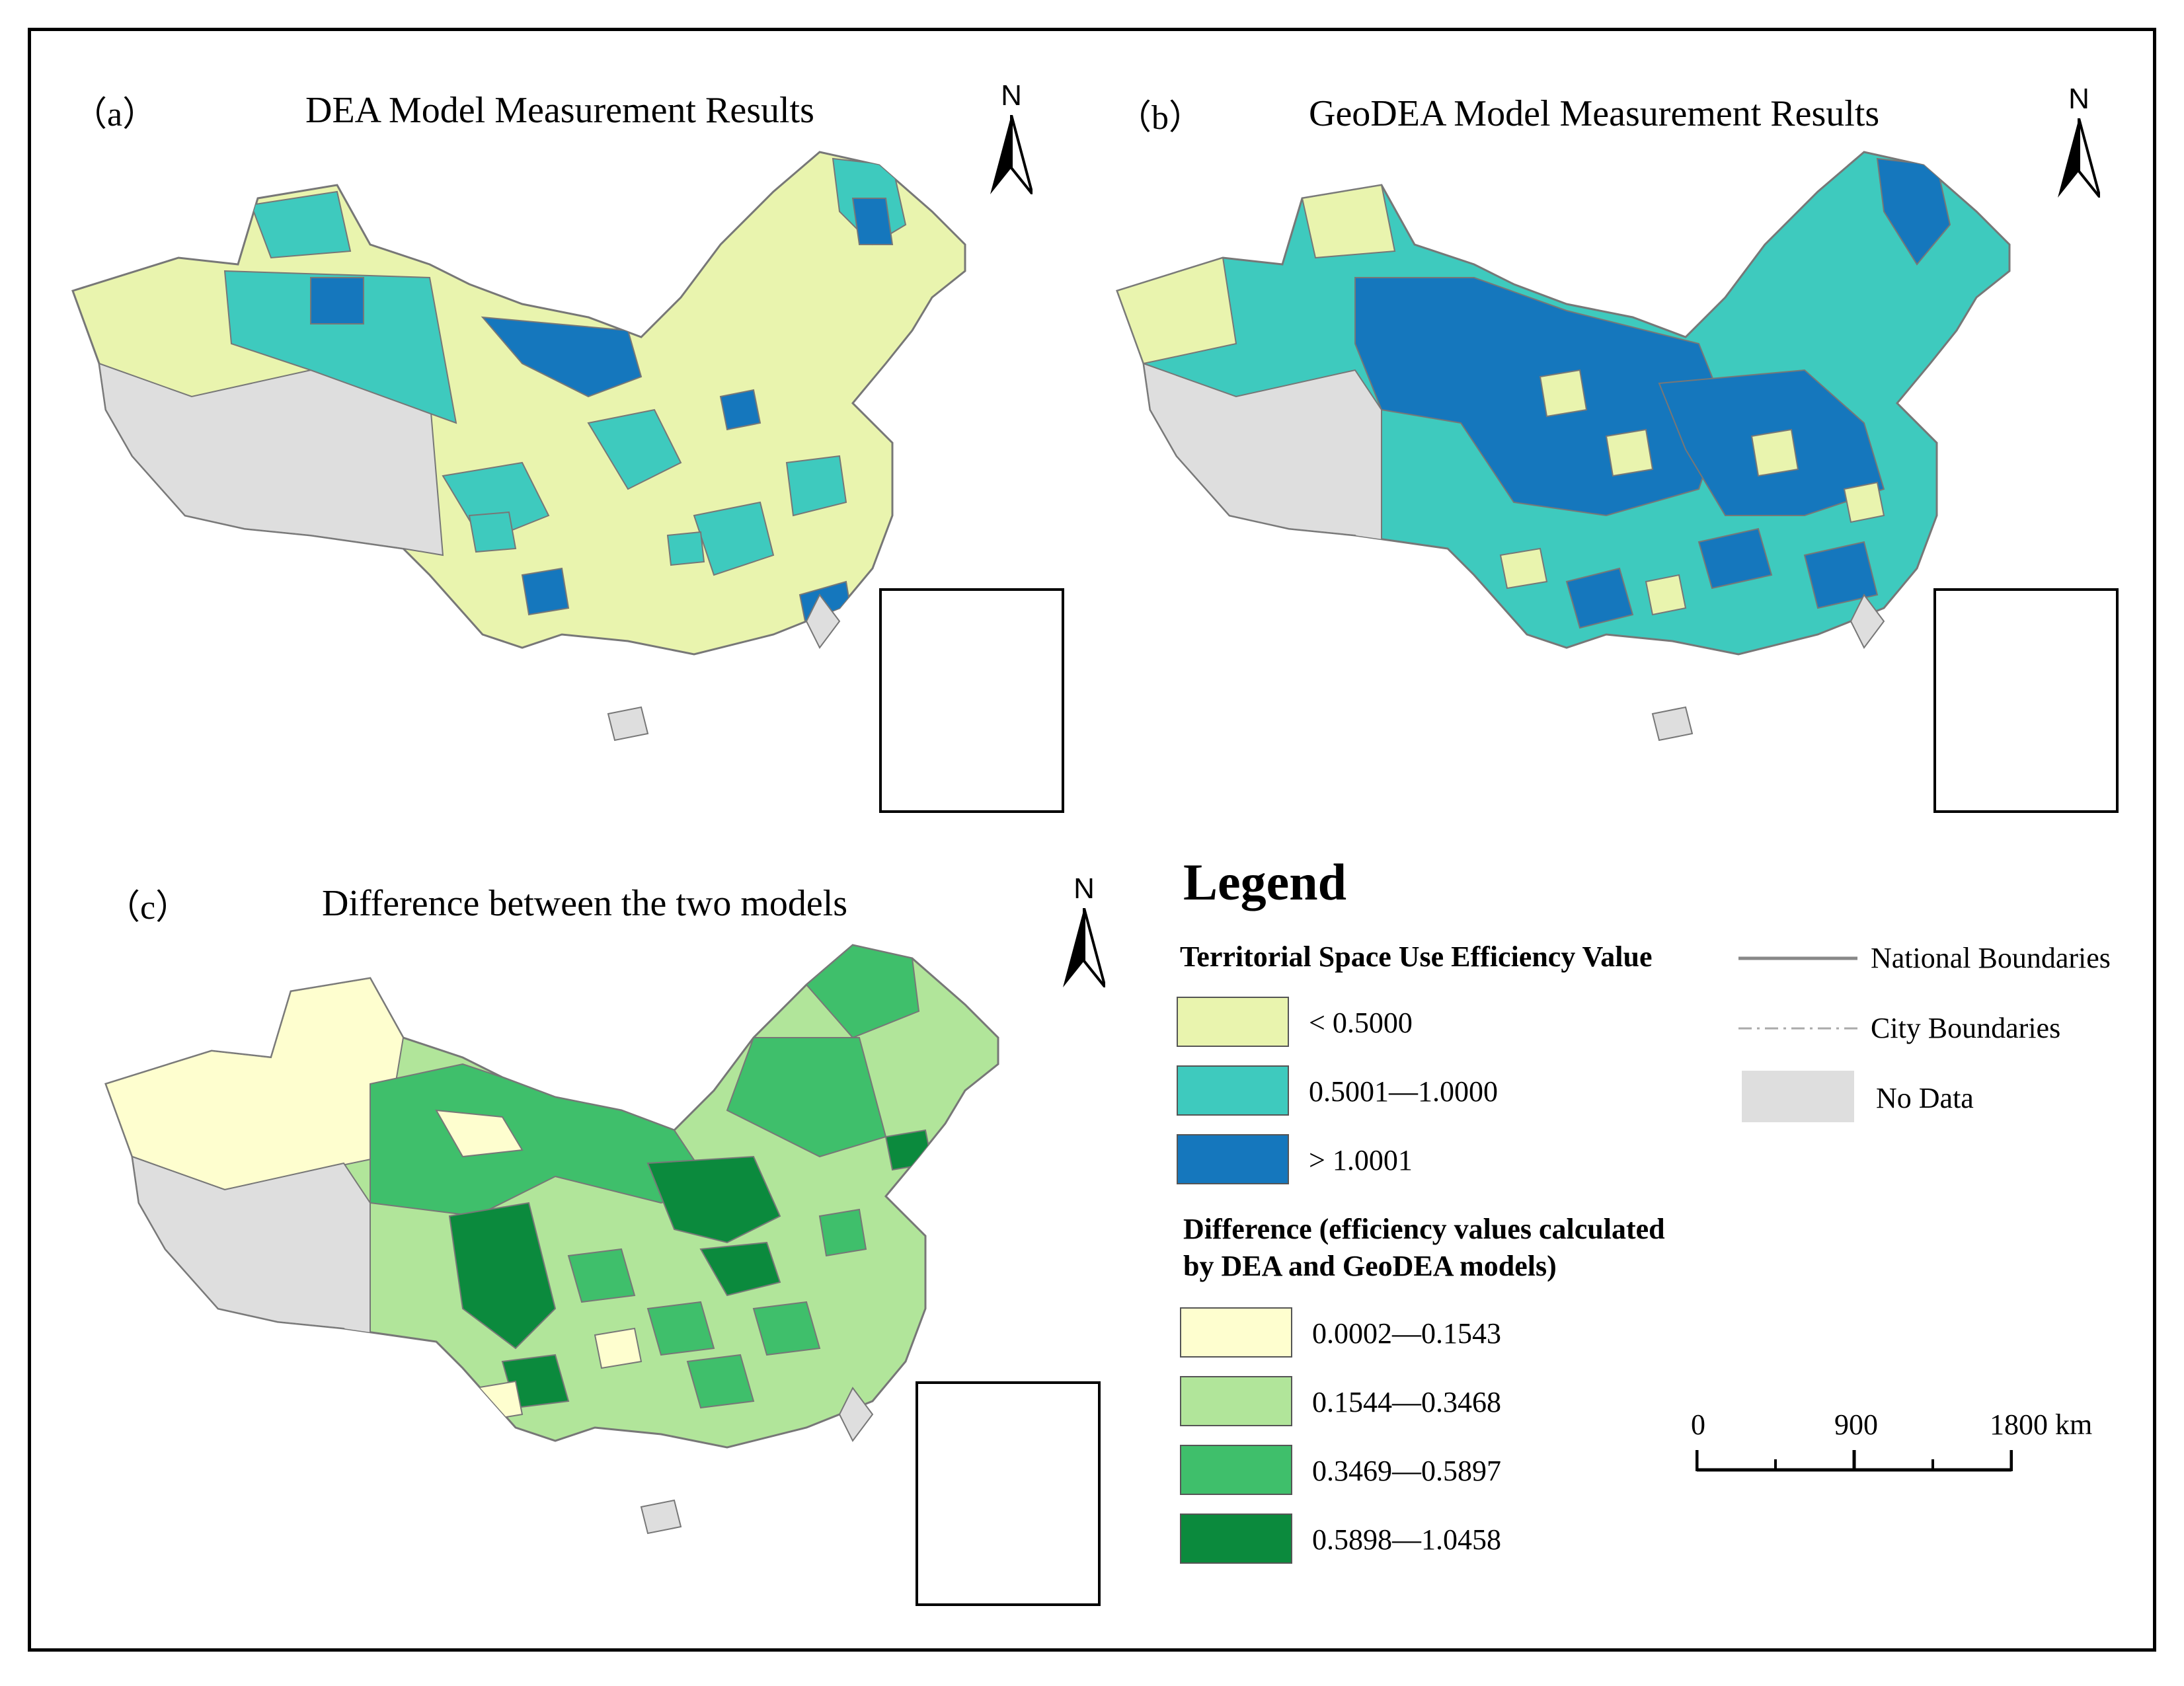 The height and width of the screenshot is (1686, 2184). Describe the element at coordinates (1966, 1028) in the screenshot. I see `city-boundary-label: City Boundaries` at that location.